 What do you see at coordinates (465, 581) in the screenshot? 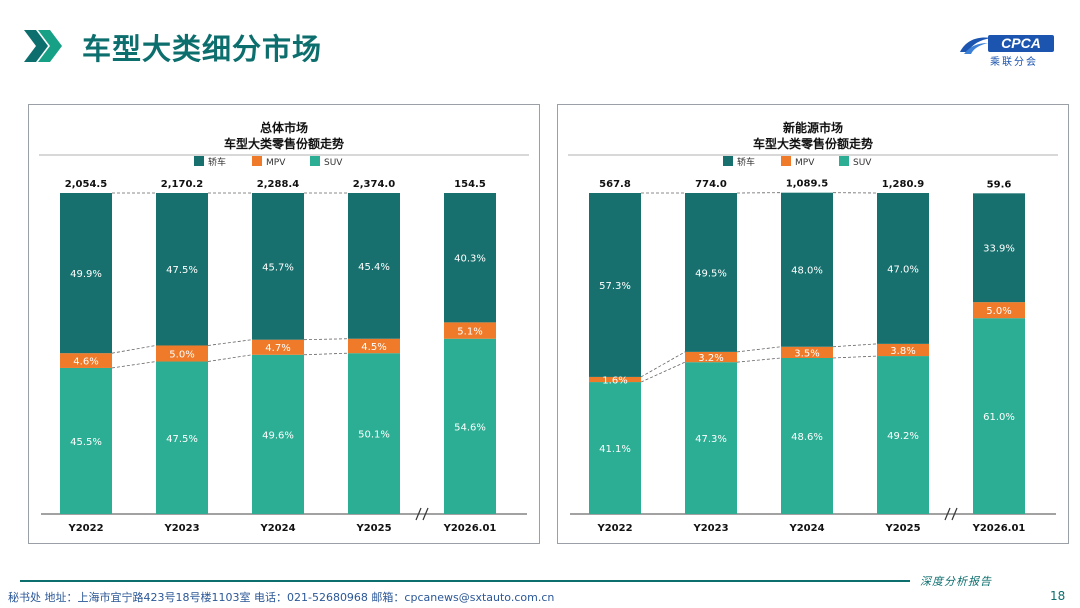
I see `footer-divider` at bounding box center [465, 581].